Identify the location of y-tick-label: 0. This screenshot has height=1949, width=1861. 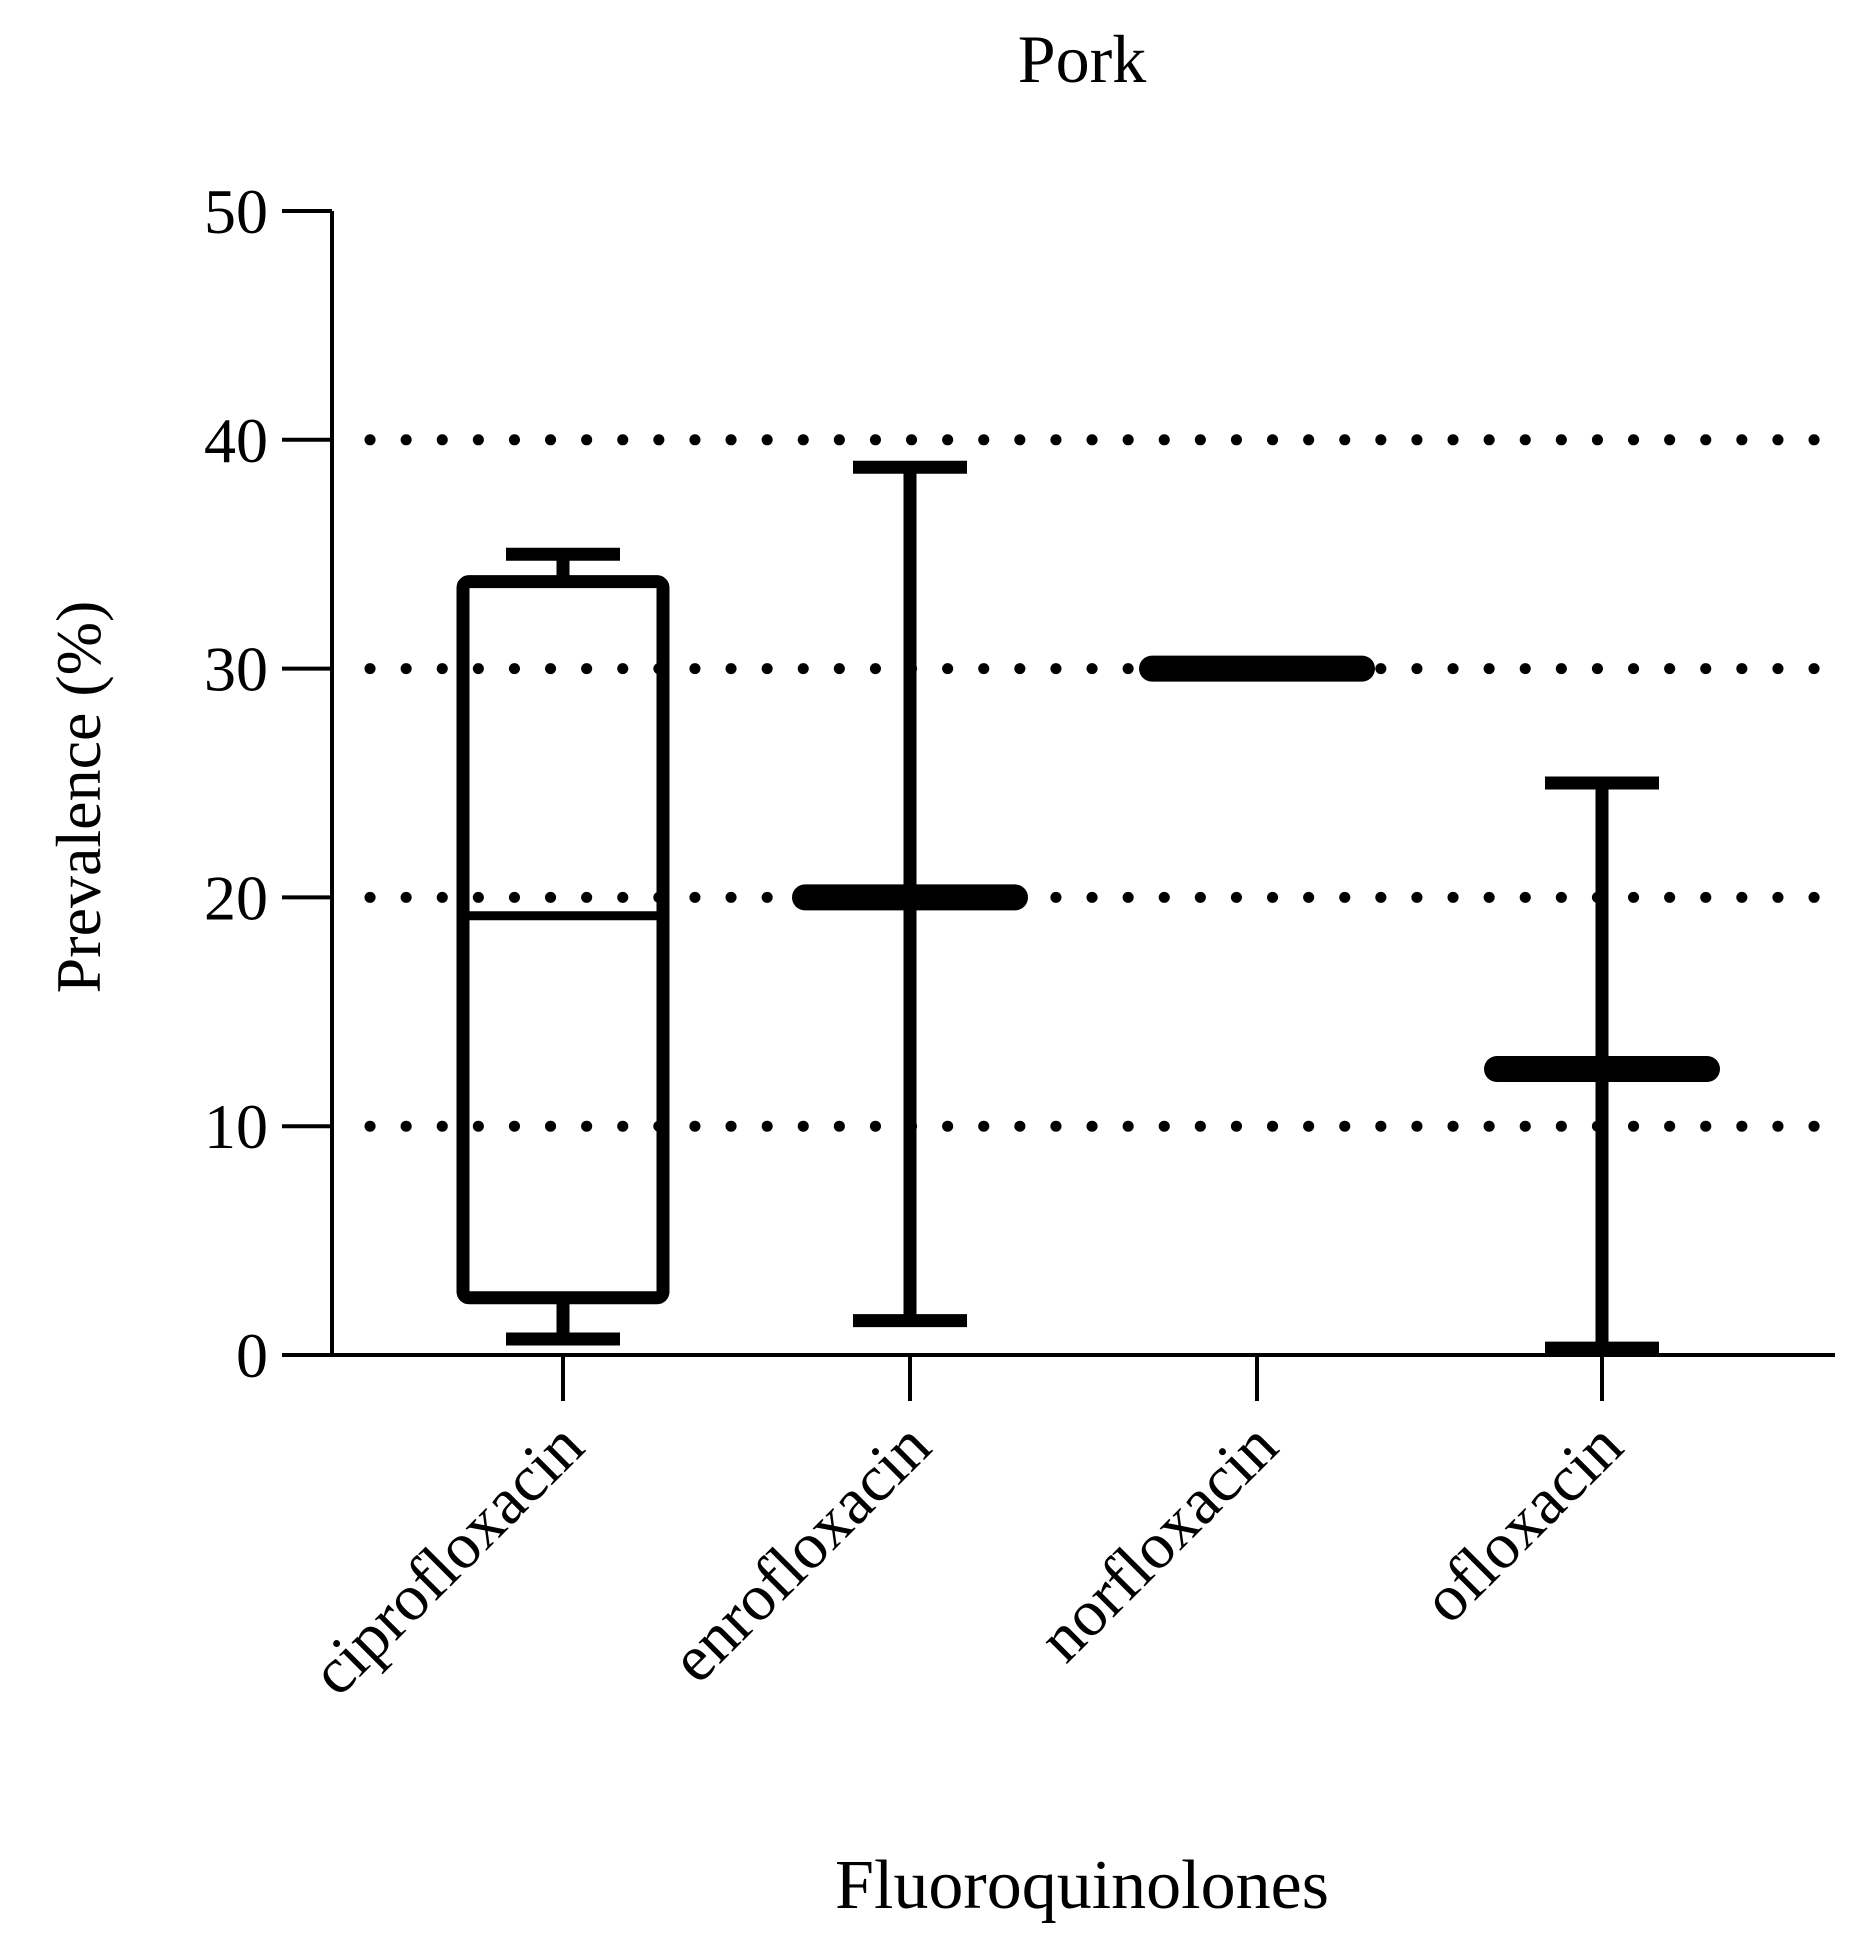
(252, 1355).